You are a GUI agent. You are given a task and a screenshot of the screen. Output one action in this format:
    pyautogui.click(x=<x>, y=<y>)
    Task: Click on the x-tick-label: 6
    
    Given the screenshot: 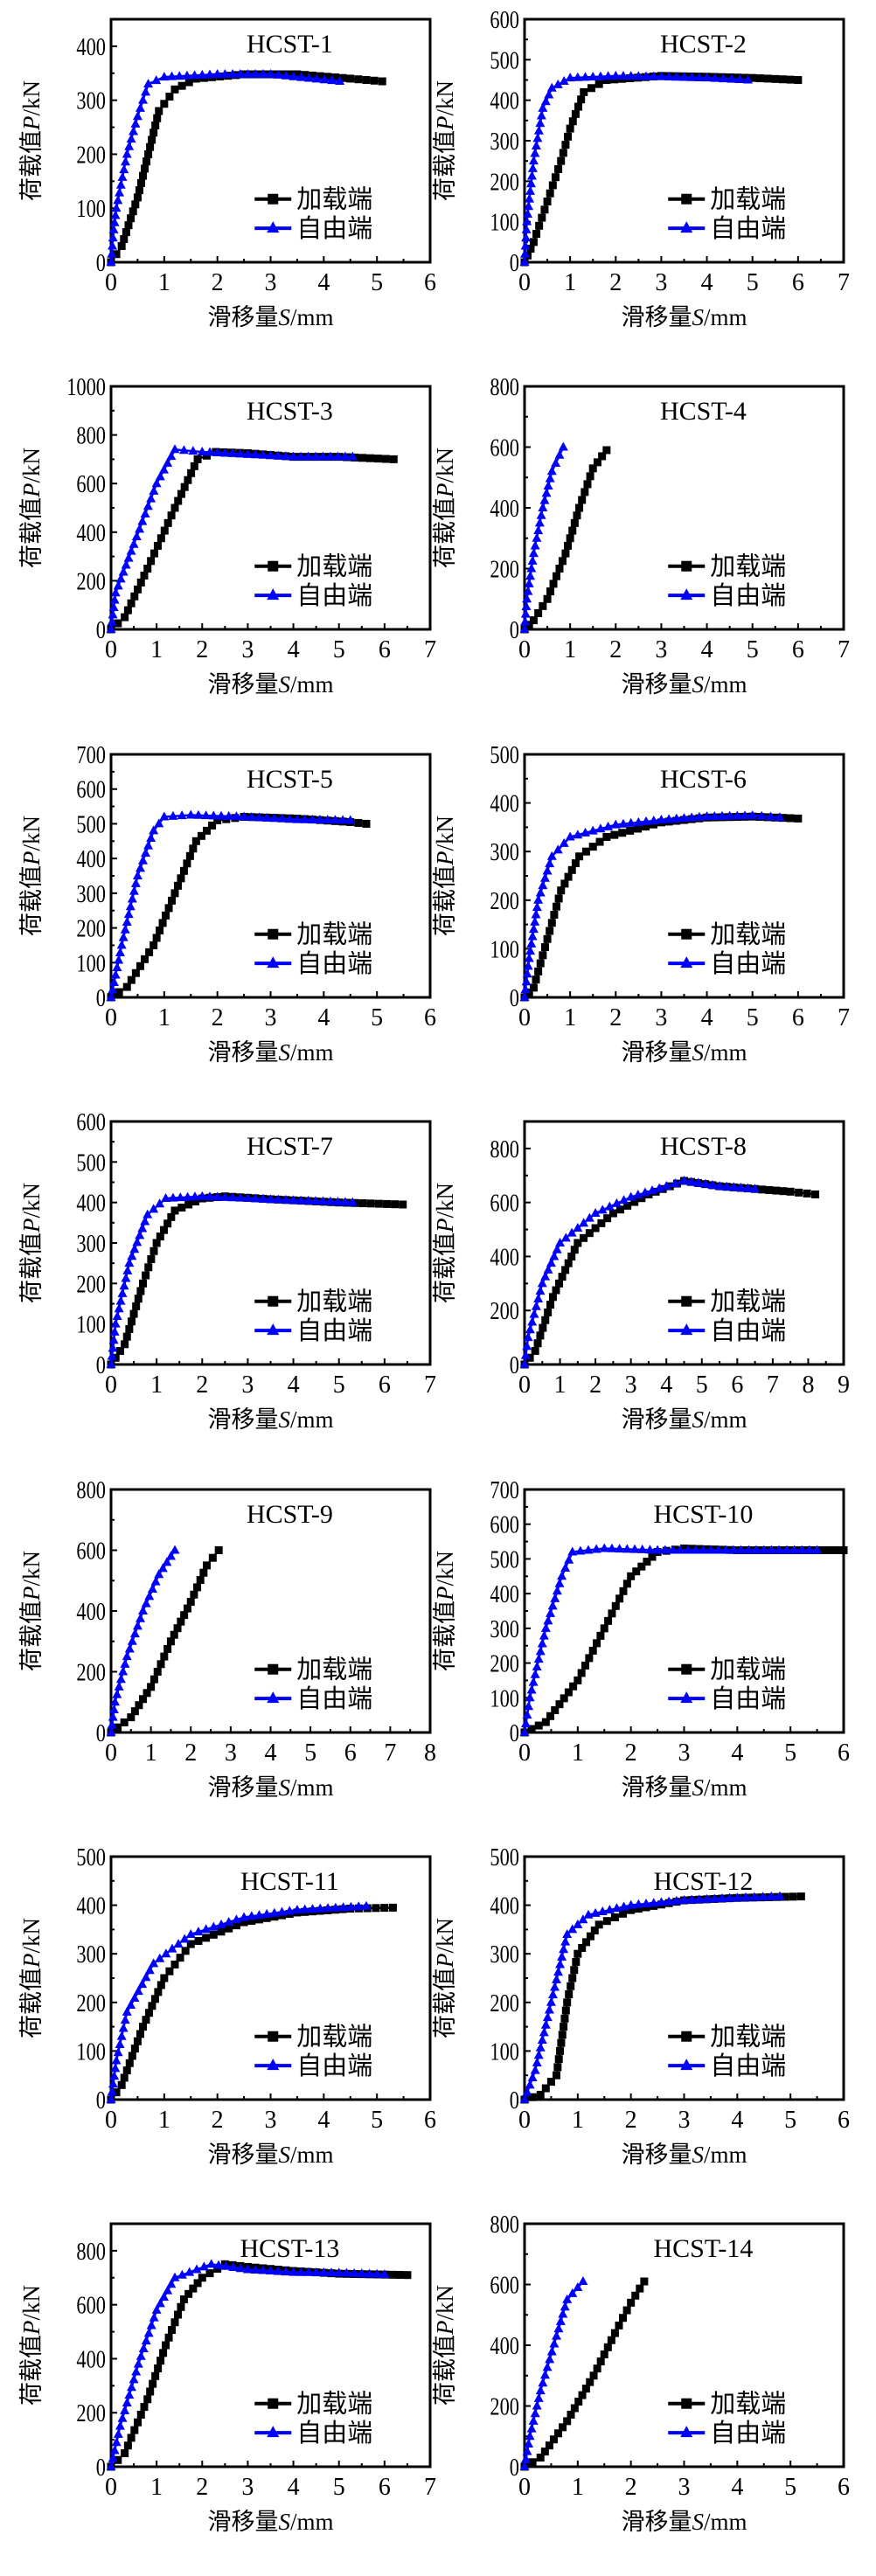 What is the action you would take?
    pyautogui.click(x=798, y=282)
    